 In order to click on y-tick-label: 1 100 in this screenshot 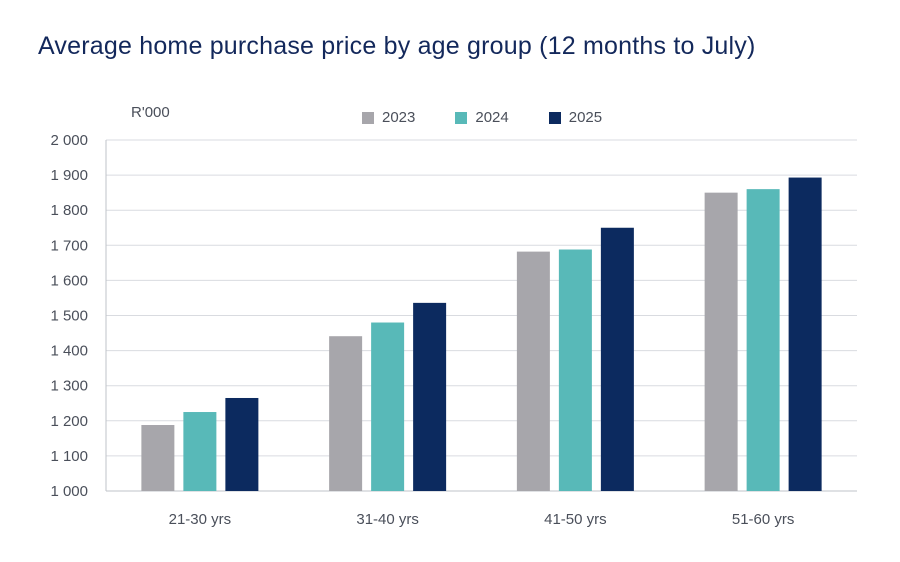, I will do `click(69, 456)`.